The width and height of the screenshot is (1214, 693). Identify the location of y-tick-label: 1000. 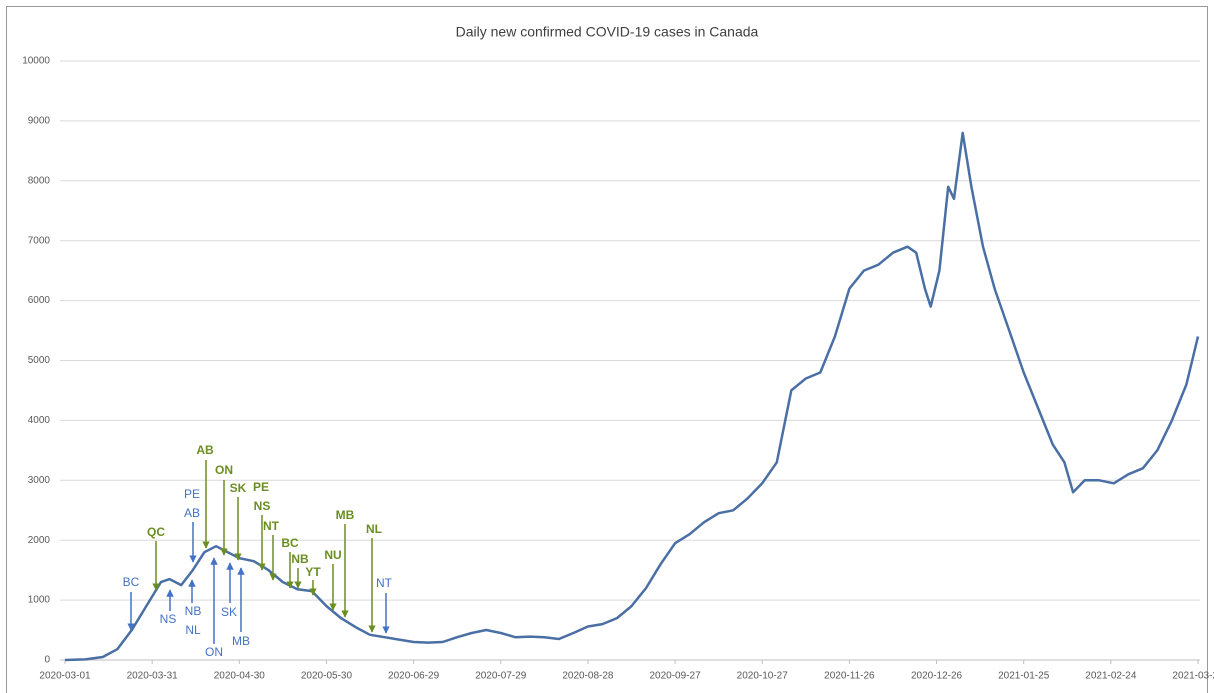
(39, 600).